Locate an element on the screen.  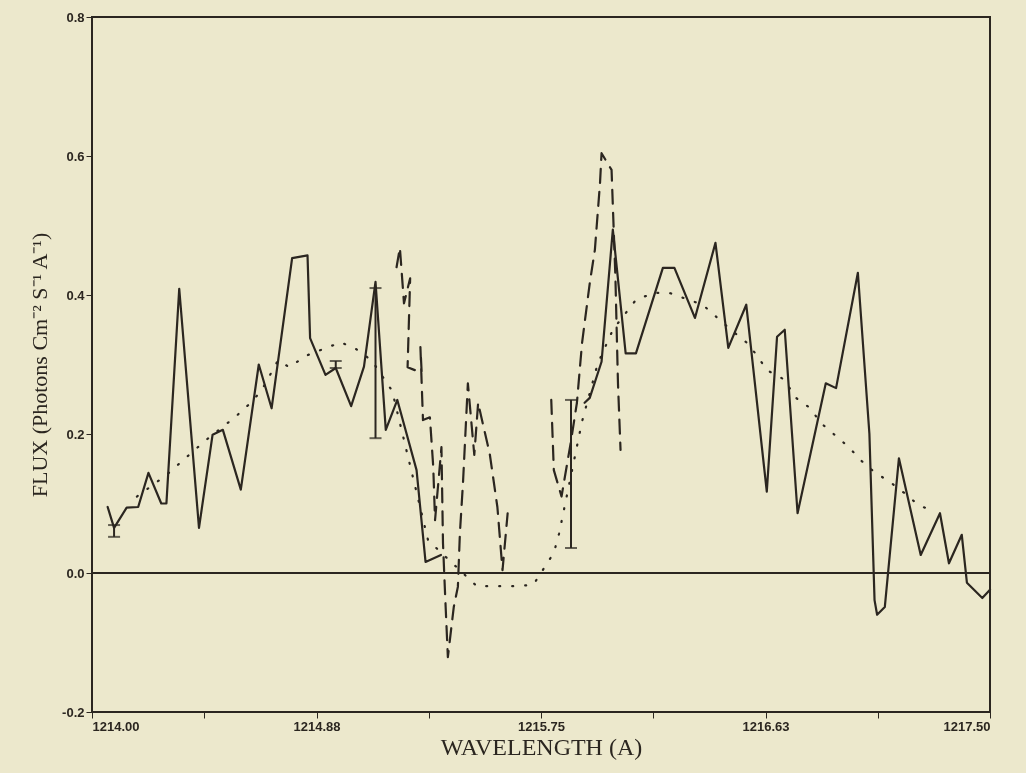
y-tick-label: 0.8 is located at coordinates (75, 17).